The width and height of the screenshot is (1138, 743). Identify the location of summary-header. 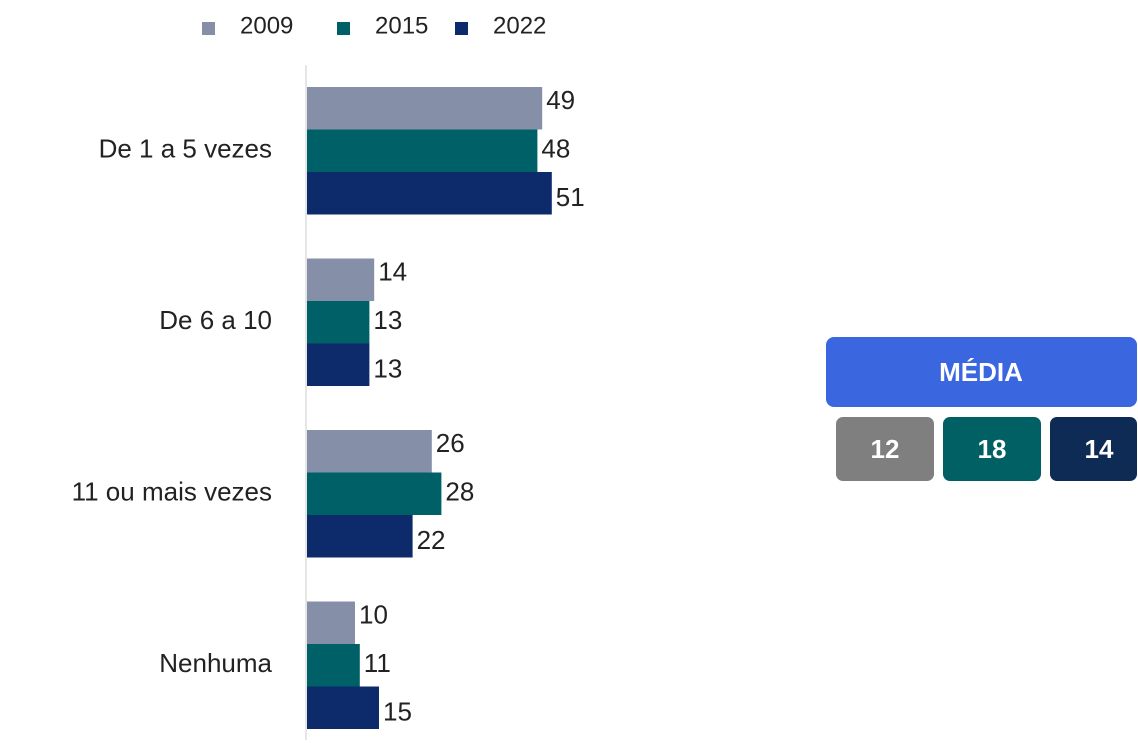
(981, 372).